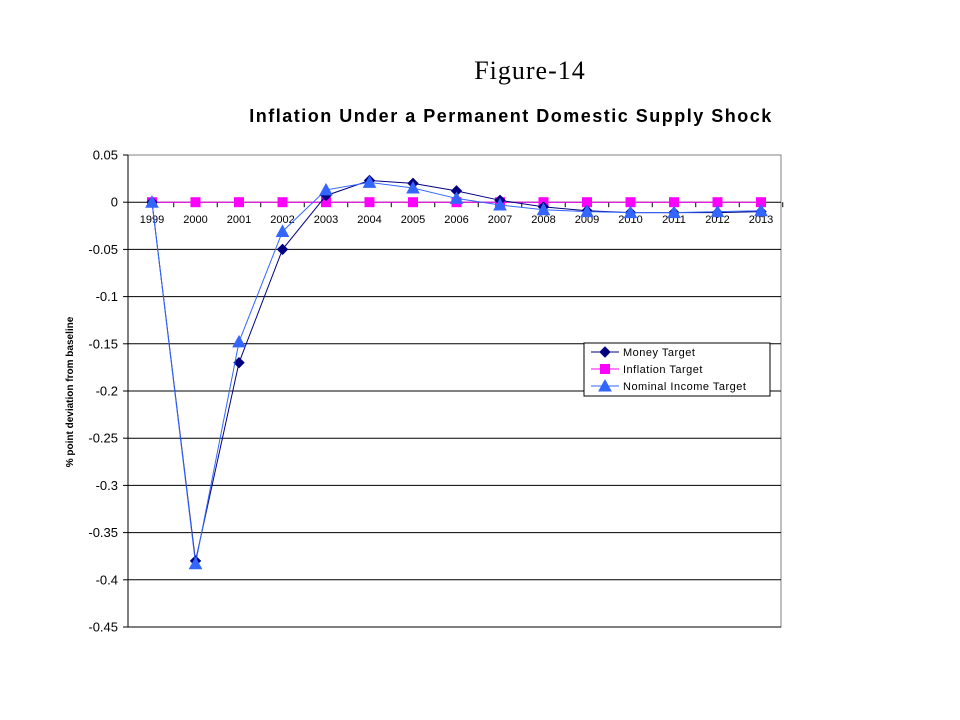 Image resolution: width=960 pixels, height=720 pixels. What do you see at coordinates (103, 627) in the screenshot?
I see `y-tick-label: -0.45` at bounding box center [103, 627].